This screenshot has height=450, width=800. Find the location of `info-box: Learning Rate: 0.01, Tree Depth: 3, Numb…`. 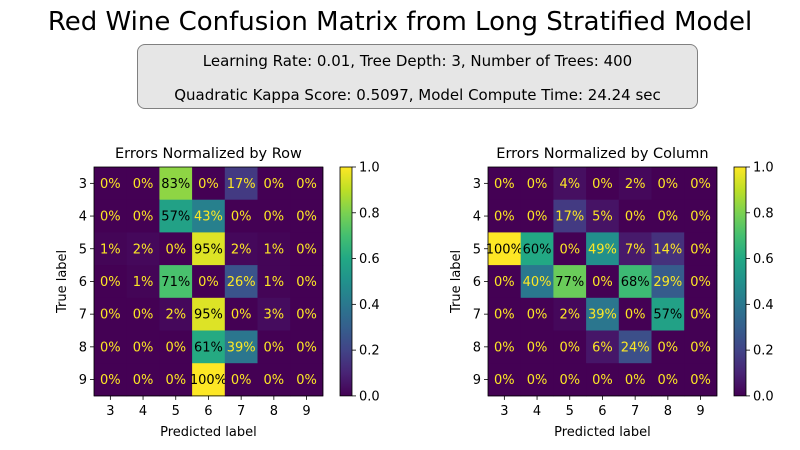

info-box: Learning Rate: 0.01, Tree Depth: 3, Numb… is located at coordinates (417, 76).